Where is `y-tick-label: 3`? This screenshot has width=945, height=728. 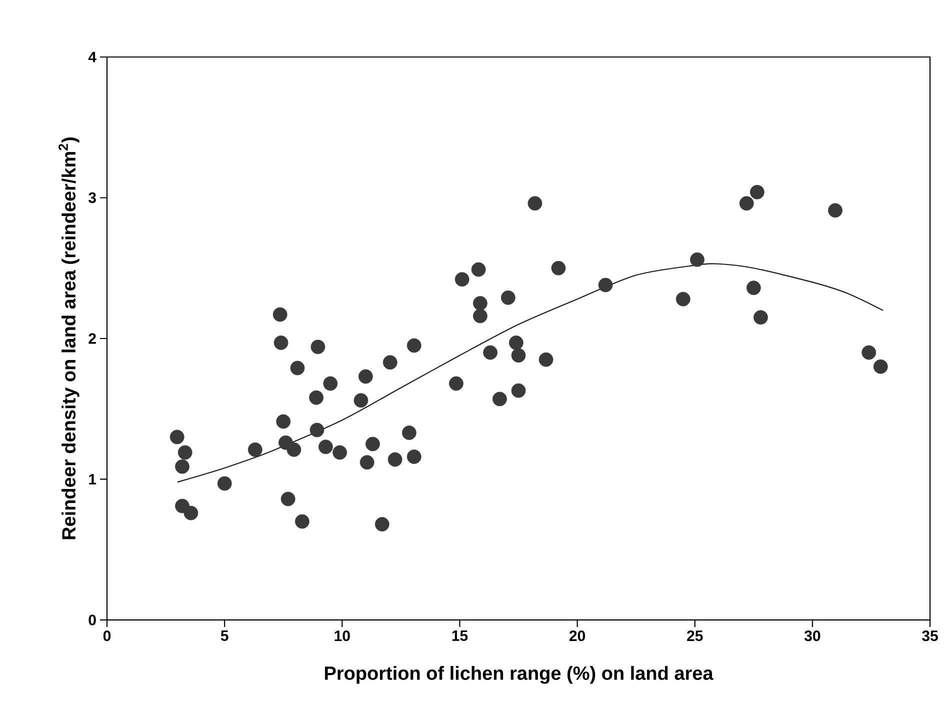 y-tick-label: 3 is located at coordinates (92, 198).